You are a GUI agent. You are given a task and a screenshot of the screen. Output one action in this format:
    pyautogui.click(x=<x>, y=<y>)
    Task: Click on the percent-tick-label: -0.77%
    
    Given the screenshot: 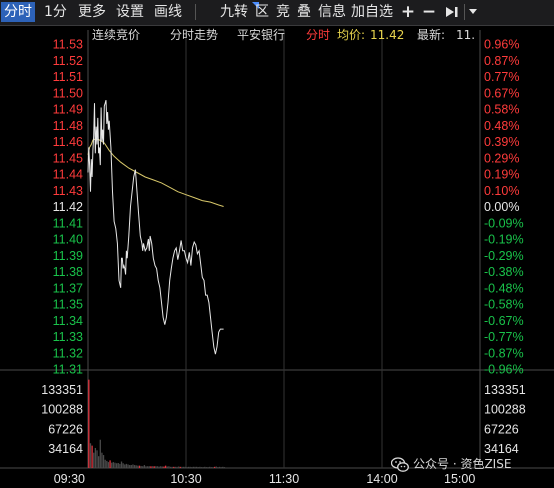 What is the action you would take?
    pyautogui.click(x=504, y=337)
    